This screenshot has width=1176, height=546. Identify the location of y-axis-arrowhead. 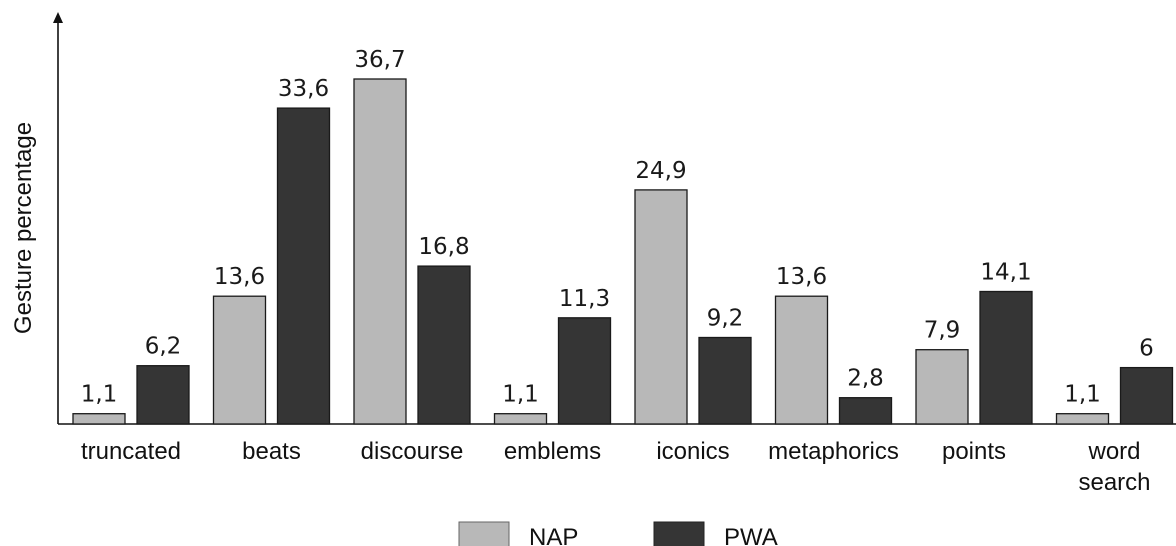
(58, 17).